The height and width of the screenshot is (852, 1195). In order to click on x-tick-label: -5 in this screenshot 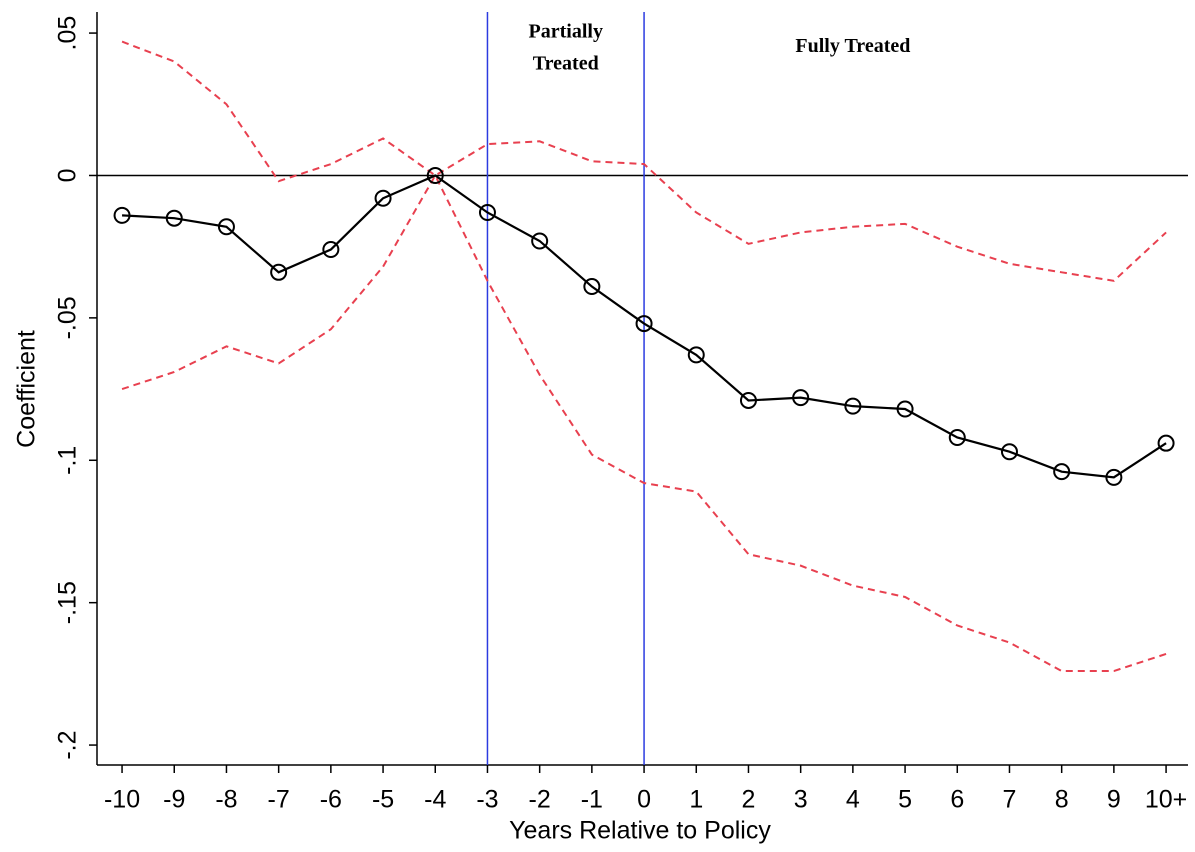, I will do `click(383, 800)`.